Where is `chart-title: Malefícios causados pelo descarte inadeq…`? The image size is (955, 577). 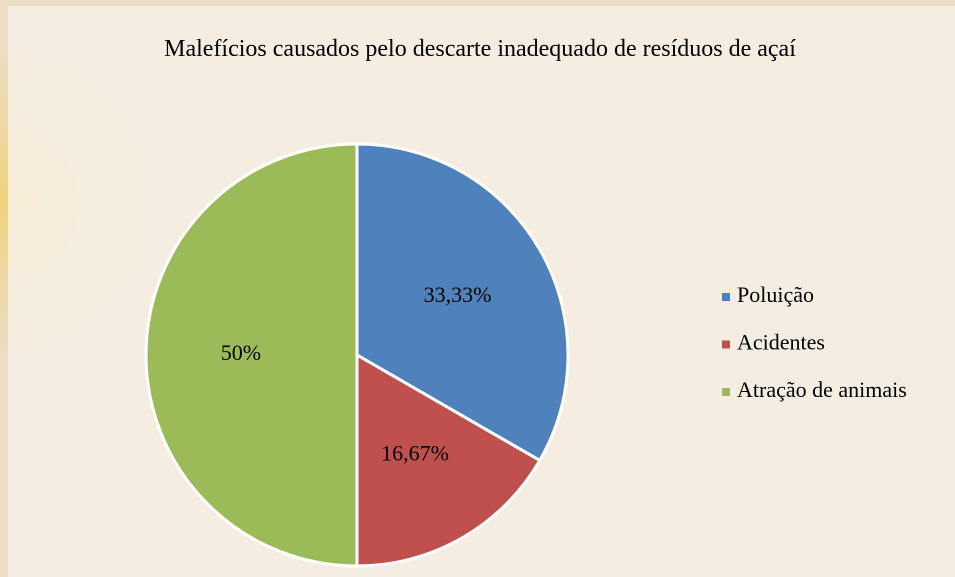 chart-title: Malefícios causados pelo descarte inadeq… is located at coordinates (480, 49).